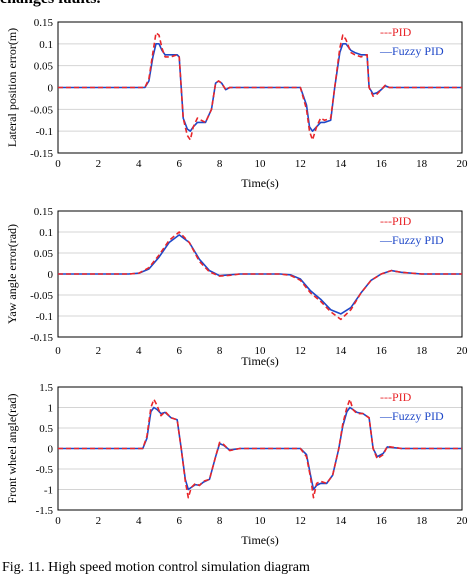  I want to click on cut-off-text: changes faults., so click(50, 4).